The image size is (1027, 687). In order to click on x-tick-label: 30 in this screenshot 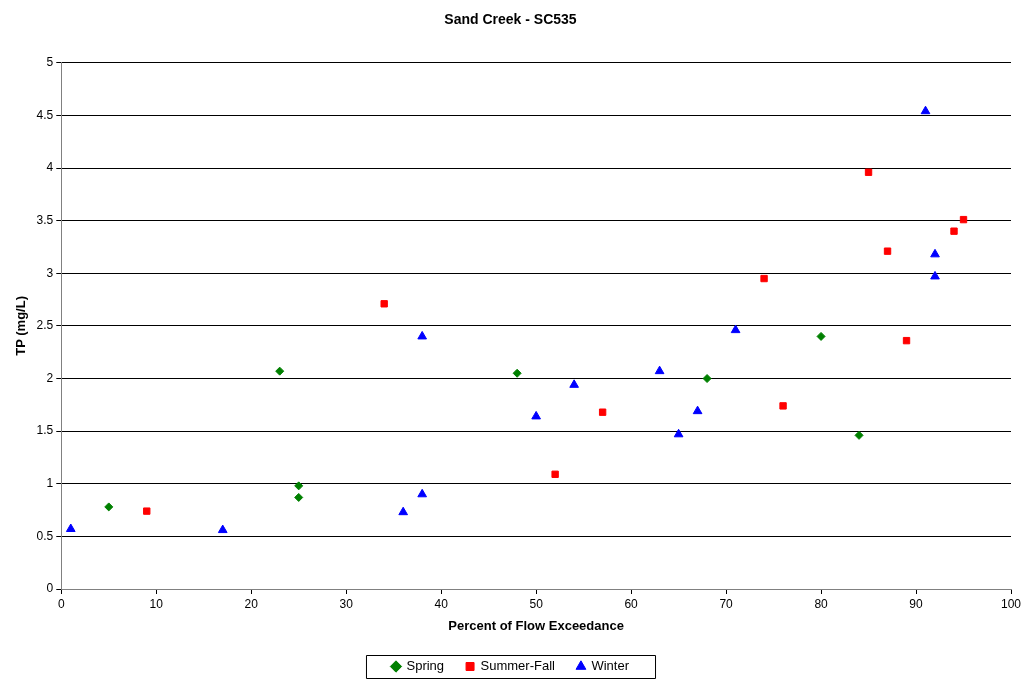, I will do `click(346, 603)`.